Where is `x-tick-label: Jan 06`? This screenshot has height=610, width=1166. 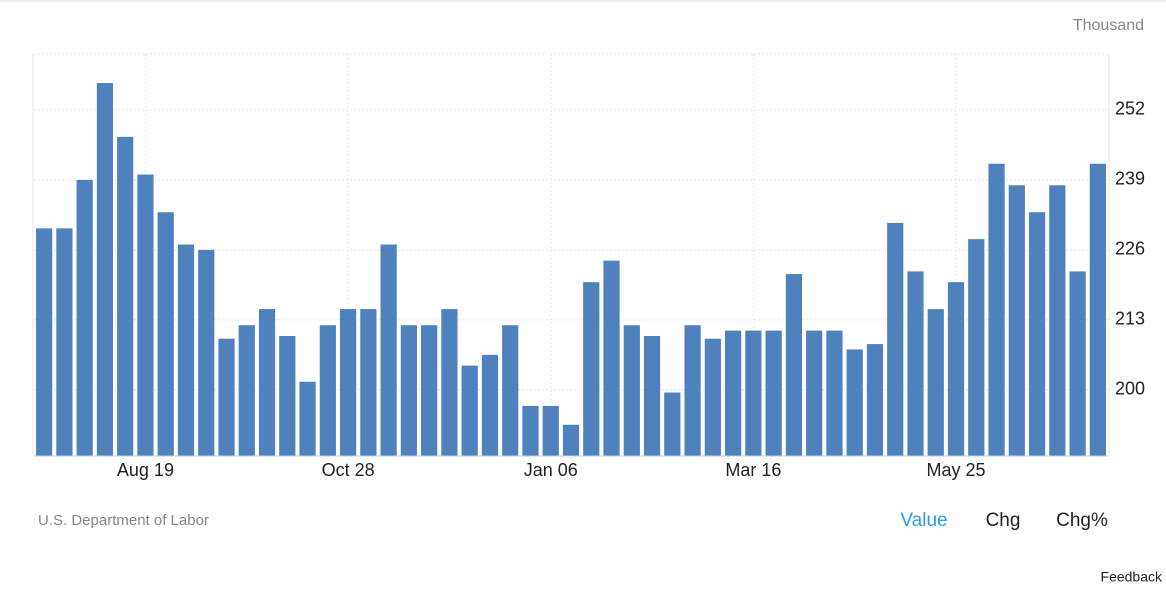 x-tick-label: Jan 06 is located at coordinates (551, 470).